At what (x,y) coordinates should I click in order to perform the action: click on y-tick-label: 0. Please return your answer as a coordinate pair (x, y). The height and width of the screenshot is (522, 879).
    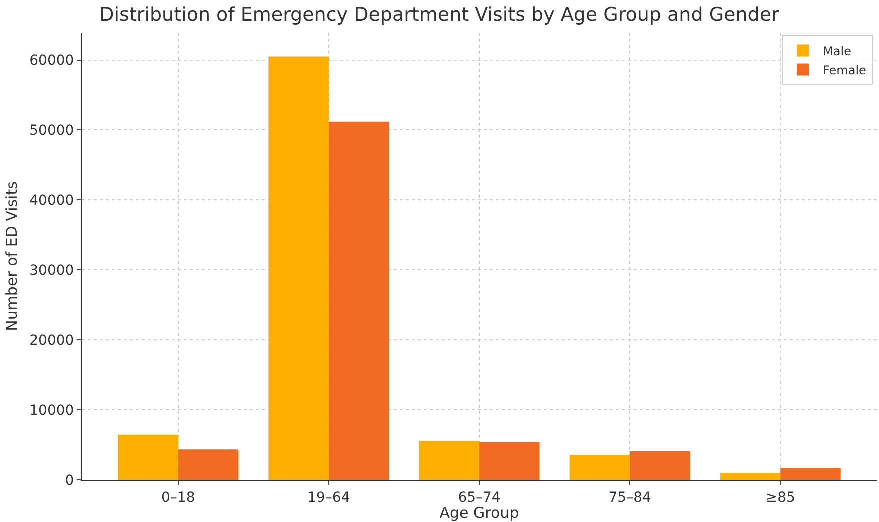
    Looking at the image, I should click on (69, 480).